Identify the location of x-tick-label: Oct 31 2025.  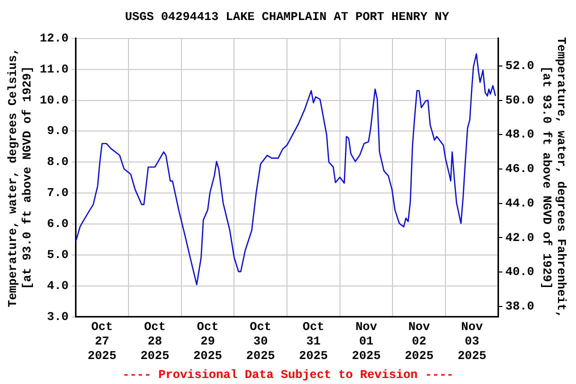
(313, 341).